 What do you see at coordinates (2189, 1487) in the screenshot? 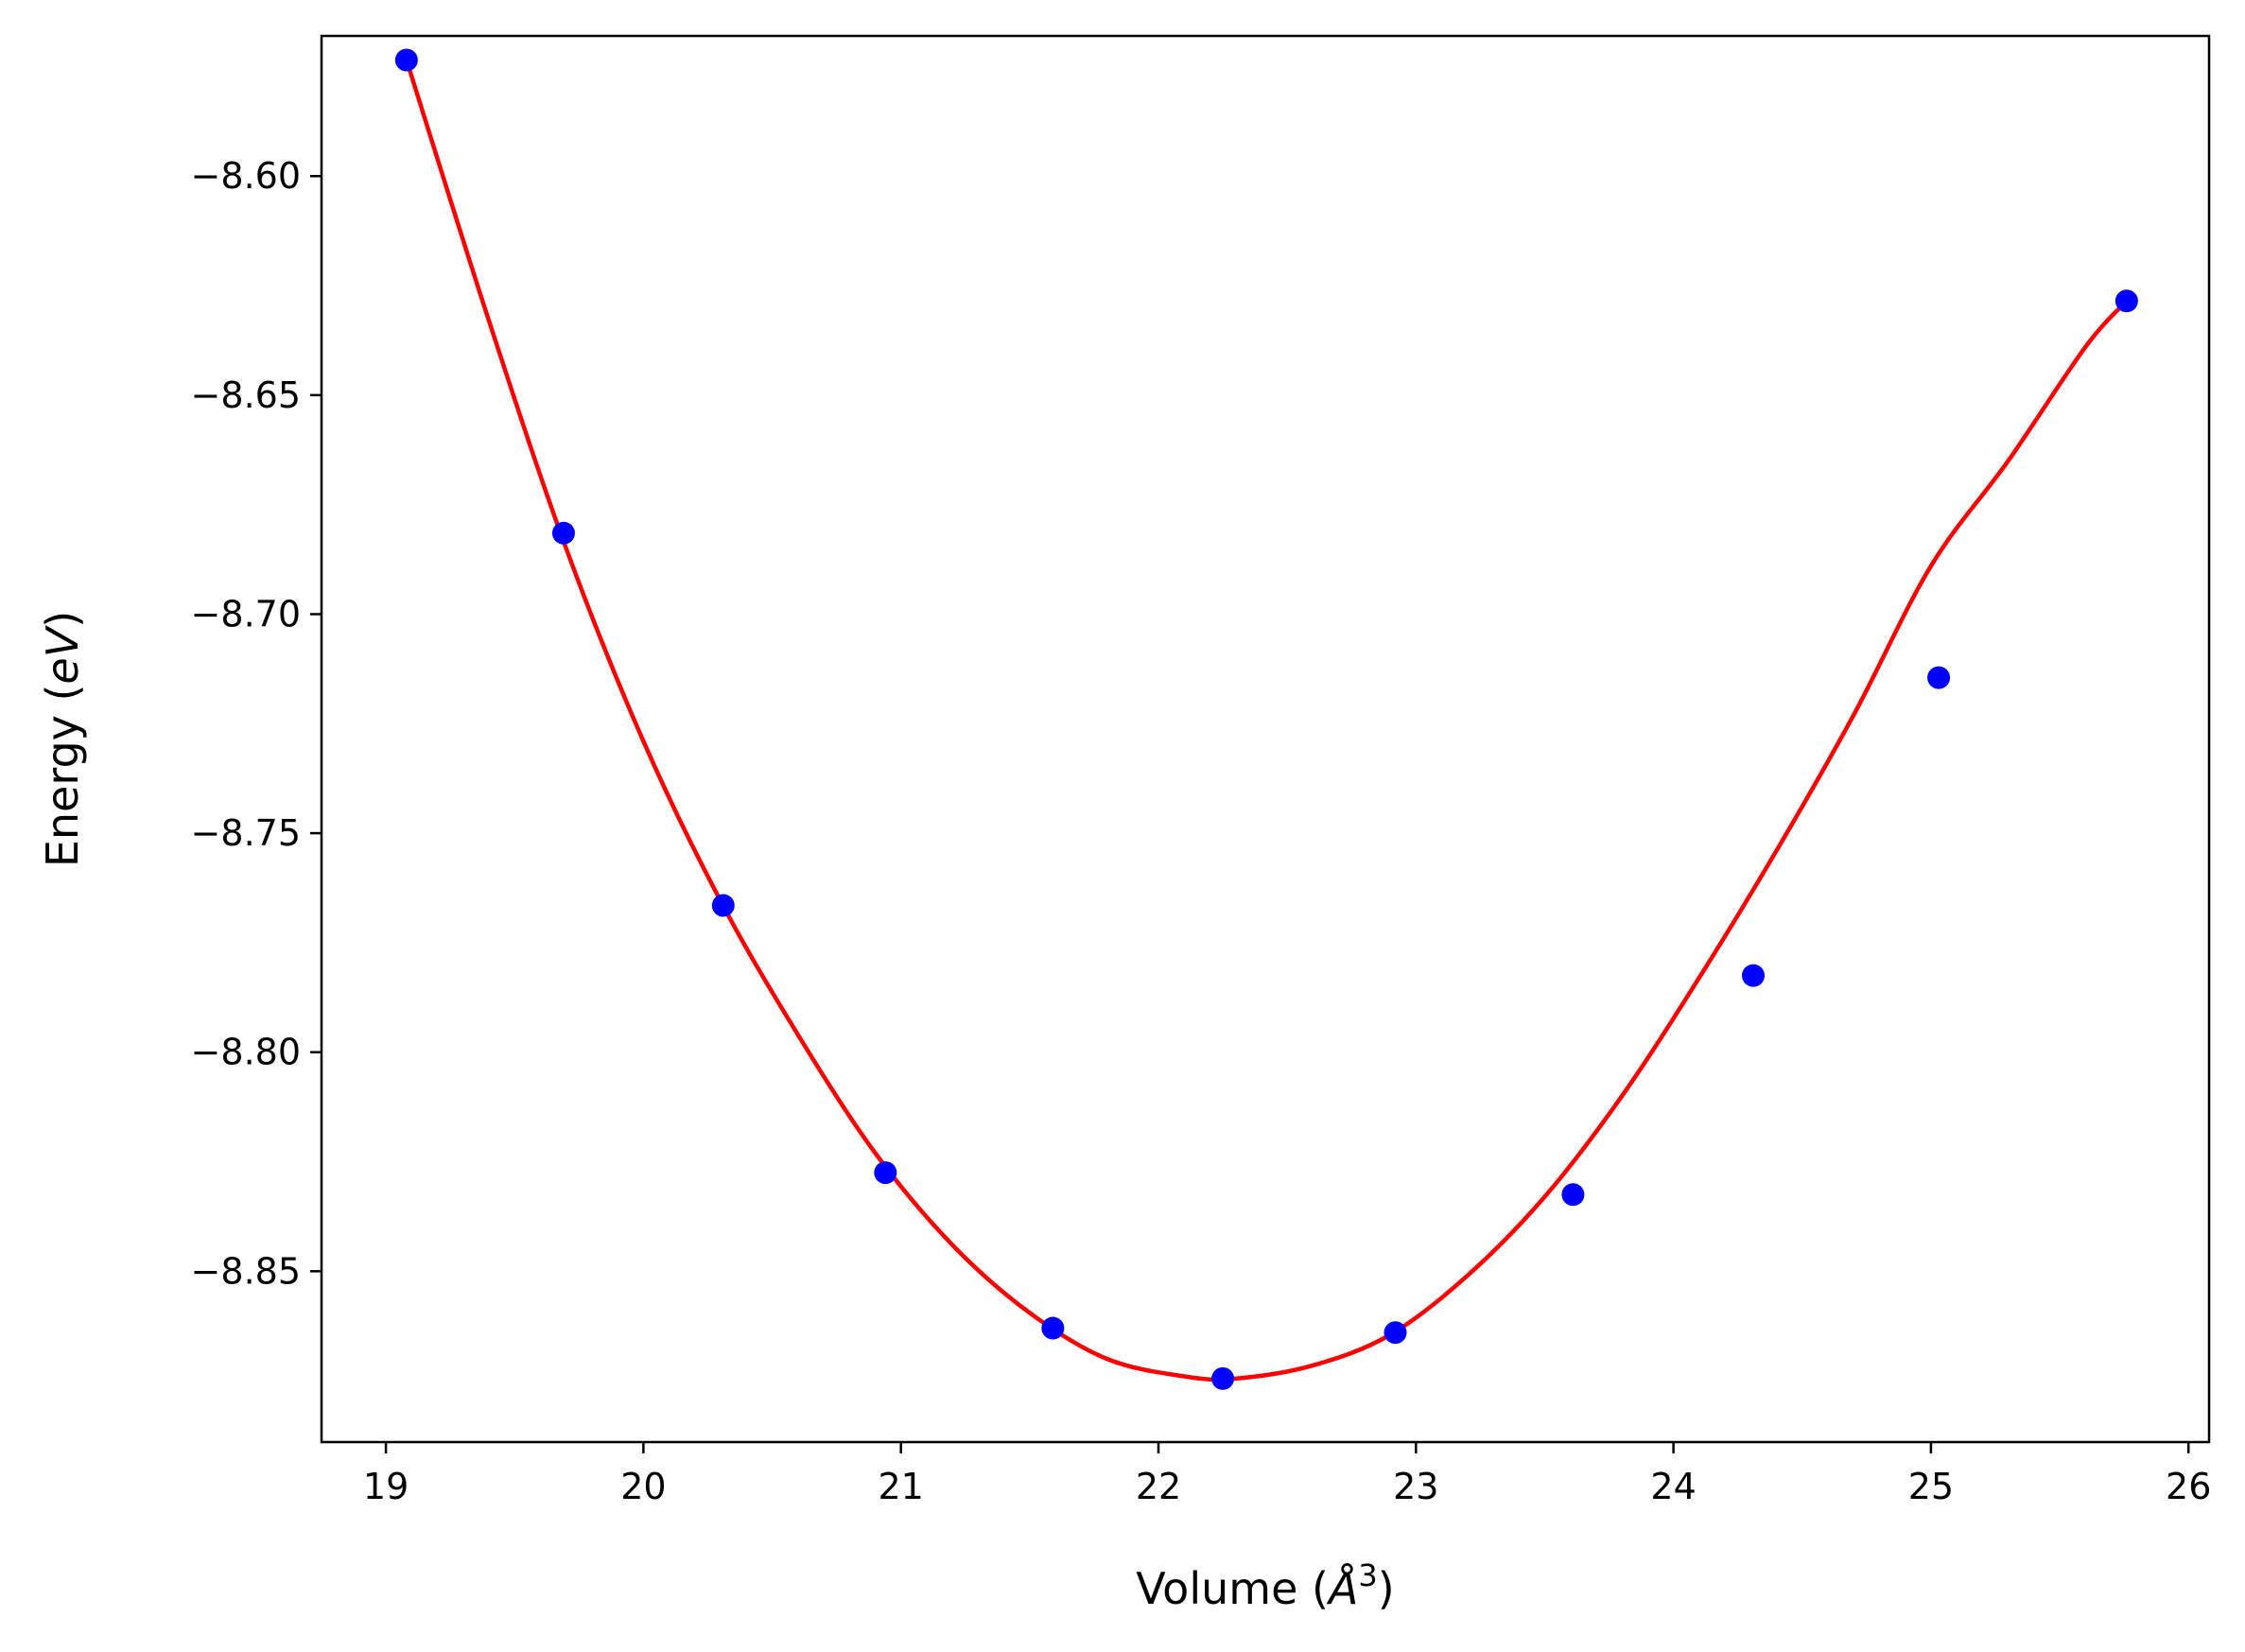
I see `x-tick-label: 26` at bounding box center [2189, 1487].